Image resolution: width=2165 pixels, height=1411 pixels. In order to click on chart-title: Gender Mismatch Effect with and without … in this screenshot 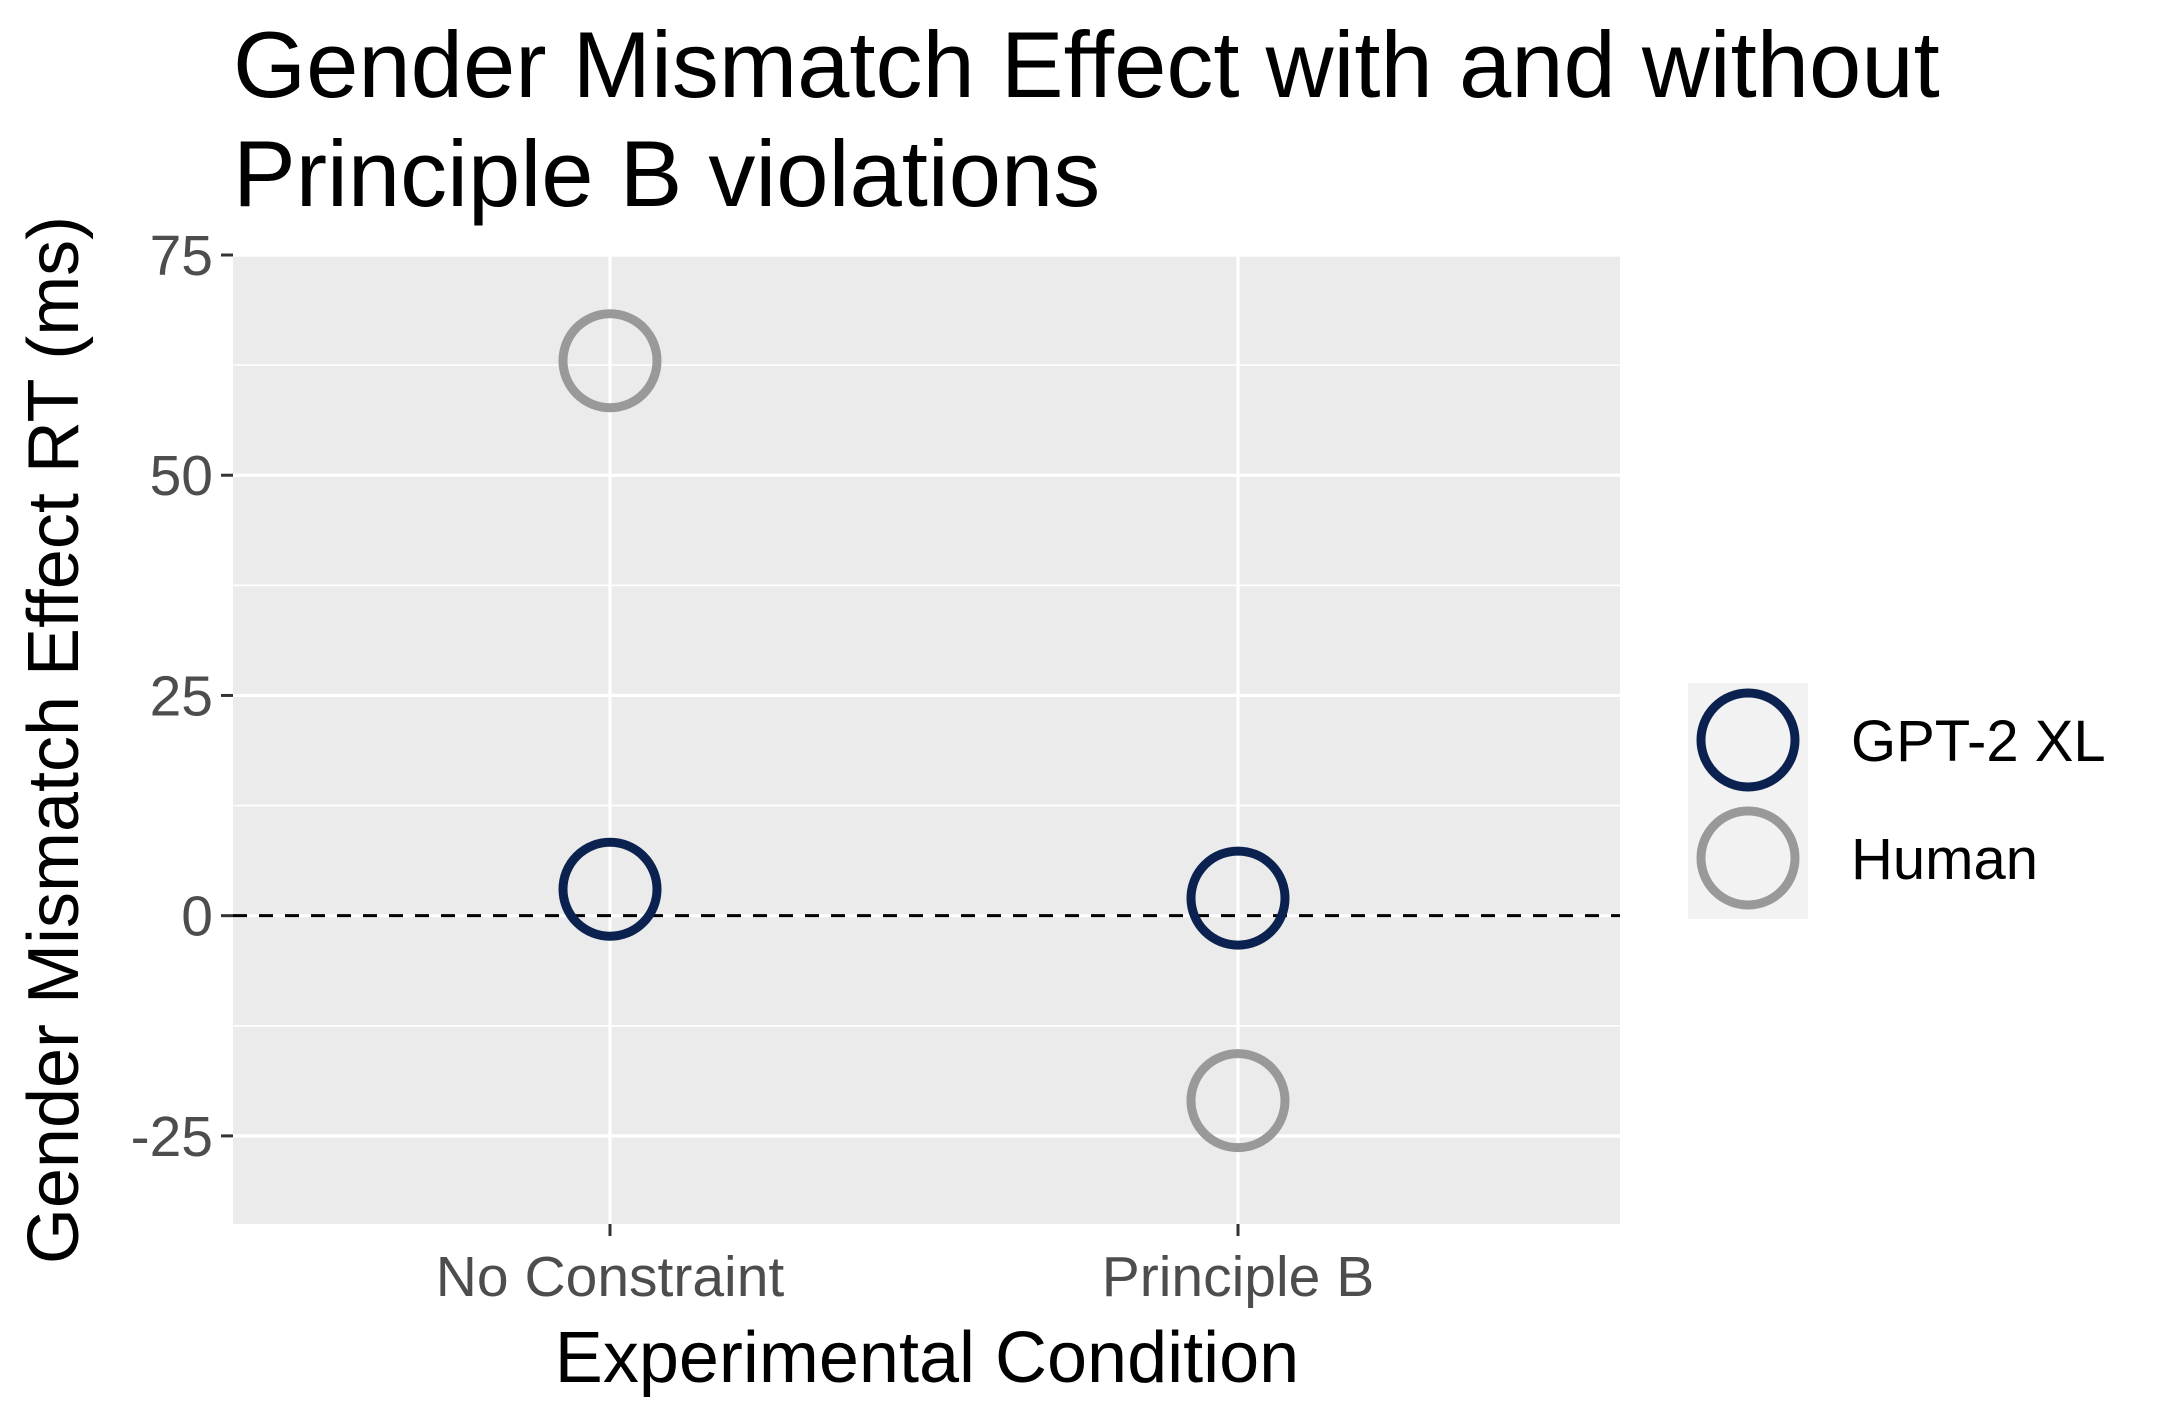, I will do `click(1086, 119)`.